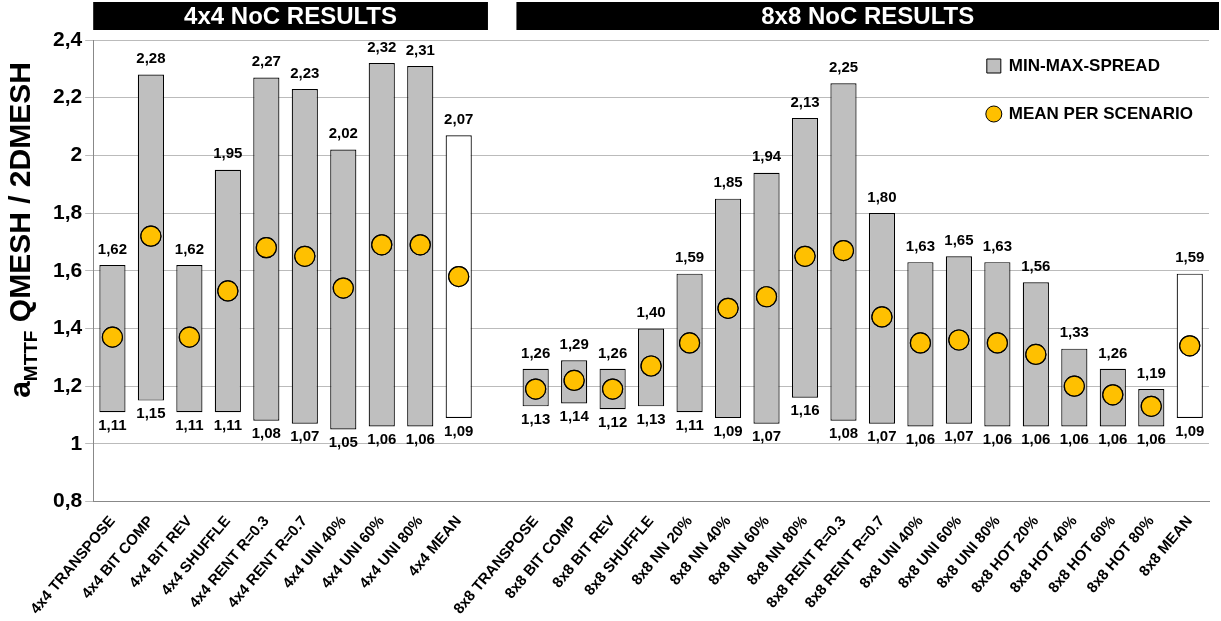  I want to click on annotation: 1,95, so click(228, 153).